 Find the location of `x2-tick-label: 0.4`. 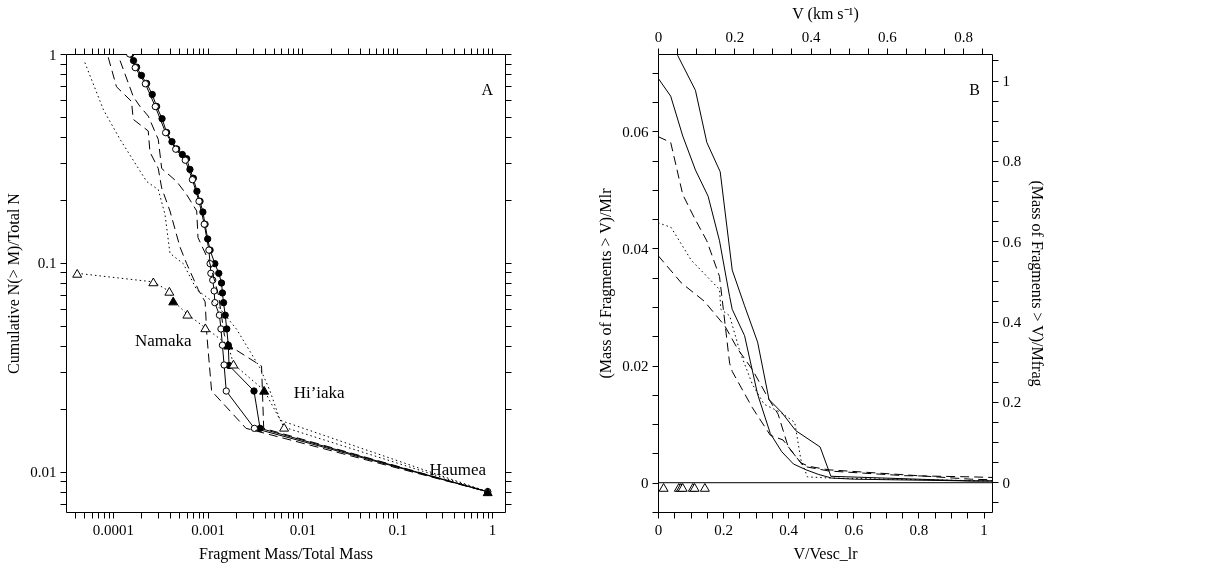

x2-tick-label: 0.4 is located at coordinates (811, 36).